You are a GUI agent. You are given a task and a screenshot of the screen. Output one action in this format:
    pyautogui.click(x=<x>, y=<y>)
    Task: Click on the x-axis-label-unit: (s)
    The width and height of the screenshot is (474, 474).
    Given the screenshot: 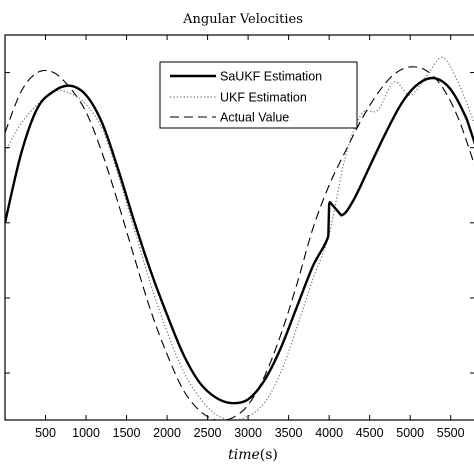 What is the action you would take?
    pyautogui.click(x=269, y=455)
    